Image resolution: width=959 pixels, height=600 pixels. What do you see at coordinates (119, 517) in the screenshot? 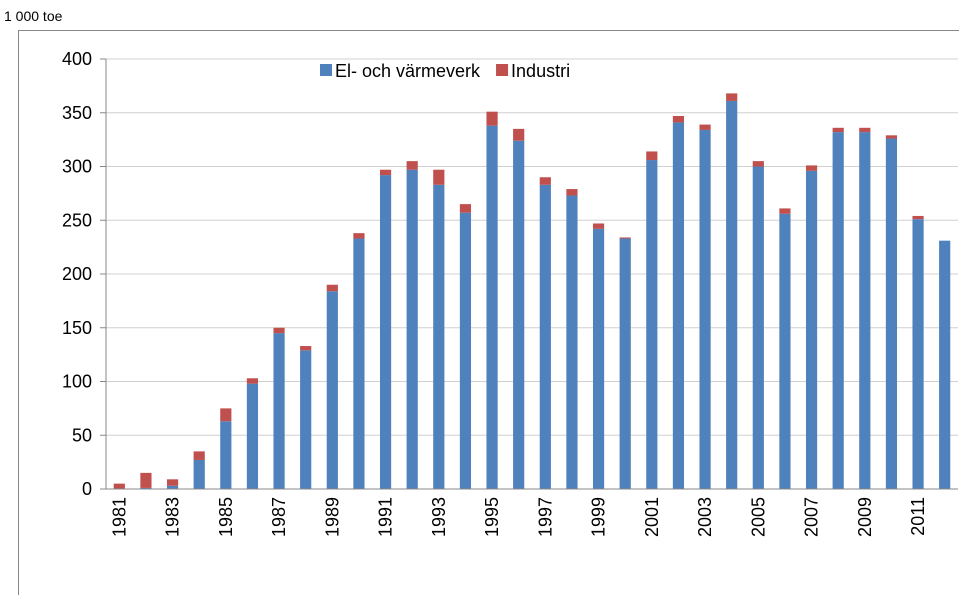
I see `x-tick-label: 1981` at bounding box center [119, 517].